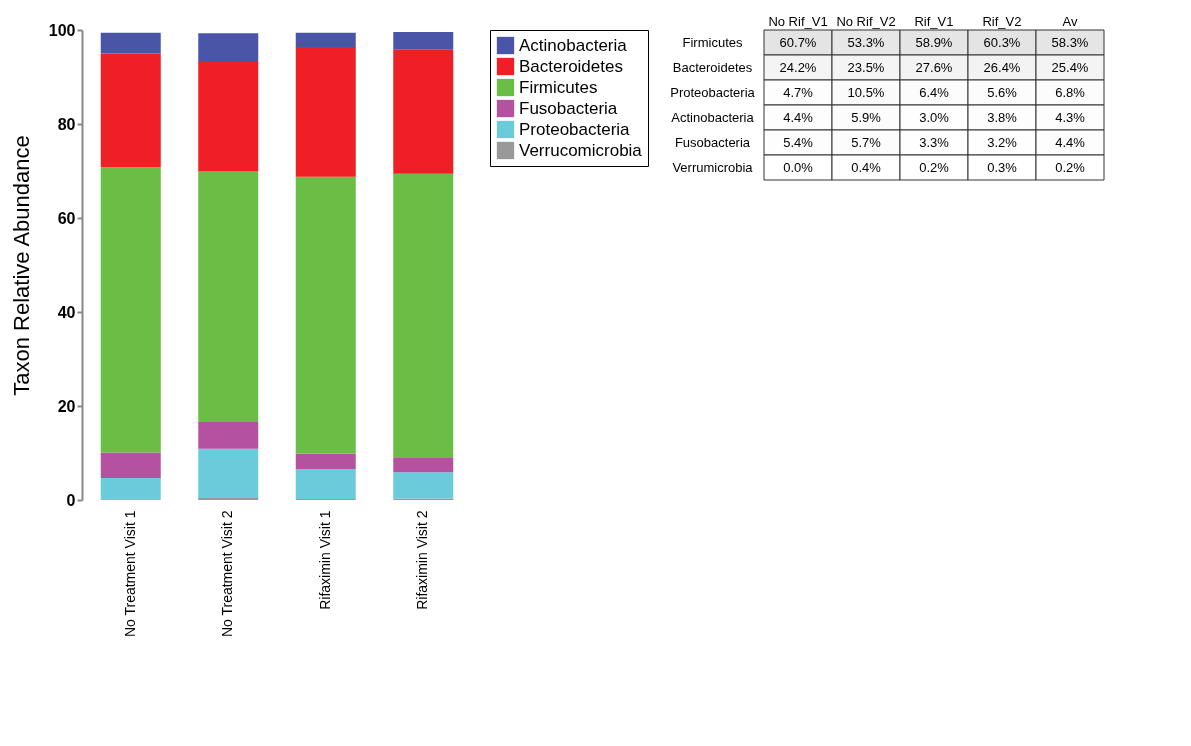 This screenshot has width=1191, height=746. What do you see at coordinates (66, 406) in the screenshot?
I see `y-tick-label: 20` at bounding box center [66, 406].